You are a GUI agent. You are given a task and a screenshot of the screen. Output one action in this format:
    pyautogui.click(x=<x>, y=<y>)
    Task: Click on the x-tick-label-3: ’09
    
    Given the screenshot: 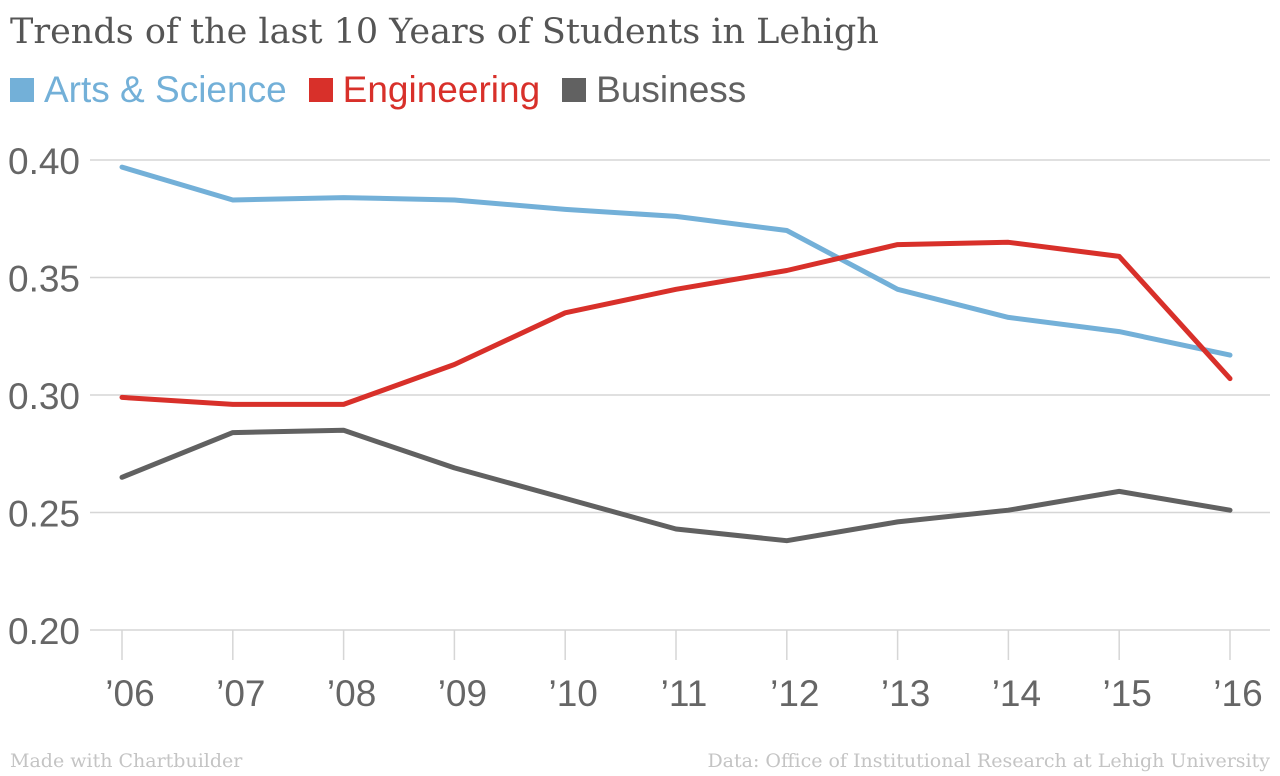 What is the action you would take?
    pyautogui.click(x=462, y=693)
    